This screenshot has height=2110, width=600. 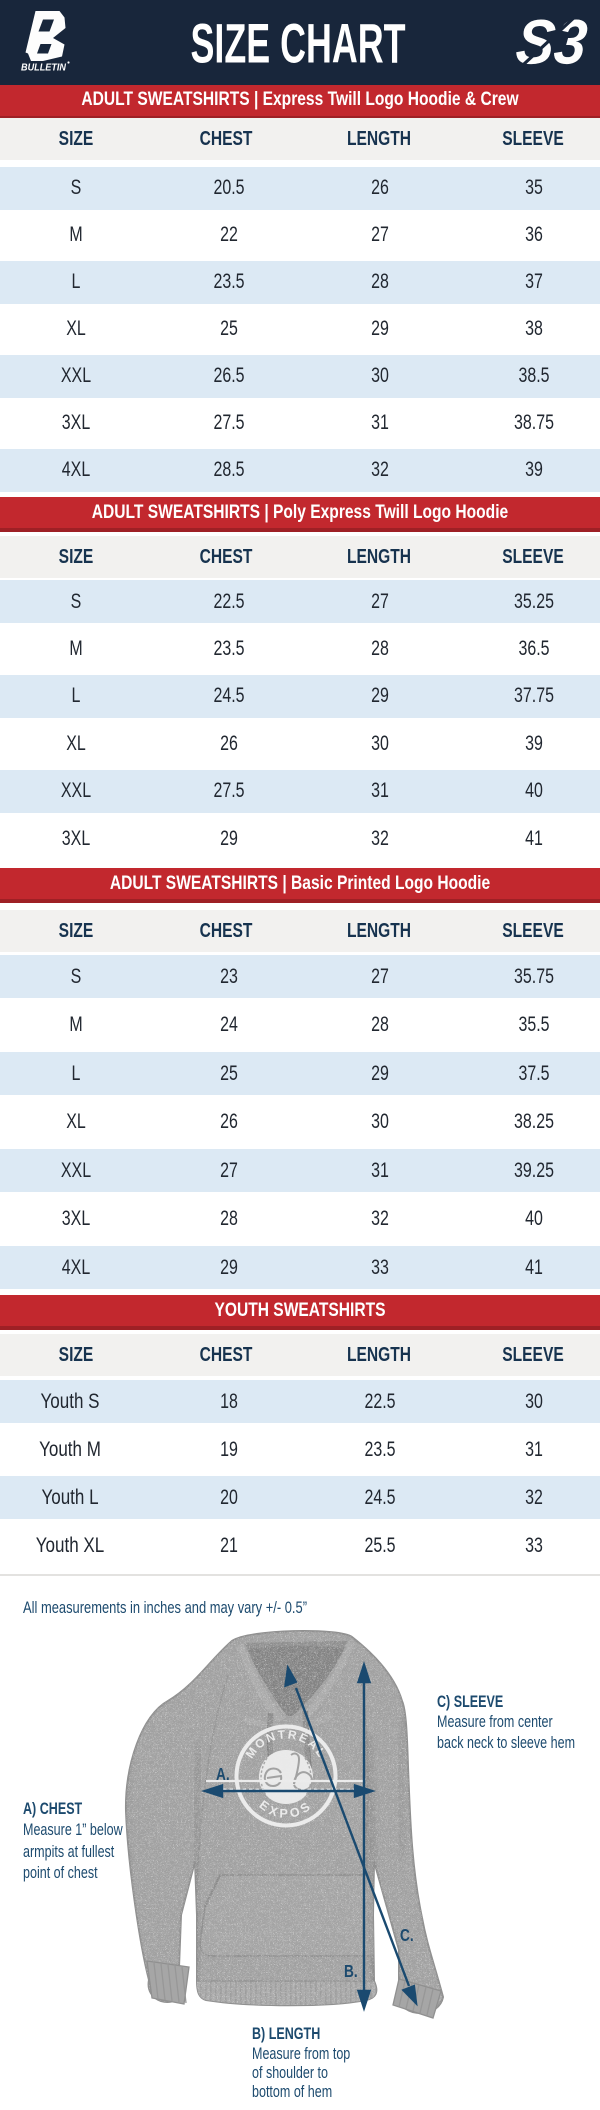 What do you see at coordinates (43, 68) in the screenshot?
I see `svg-text: BULLETIN` at bounding box center [43, 68].